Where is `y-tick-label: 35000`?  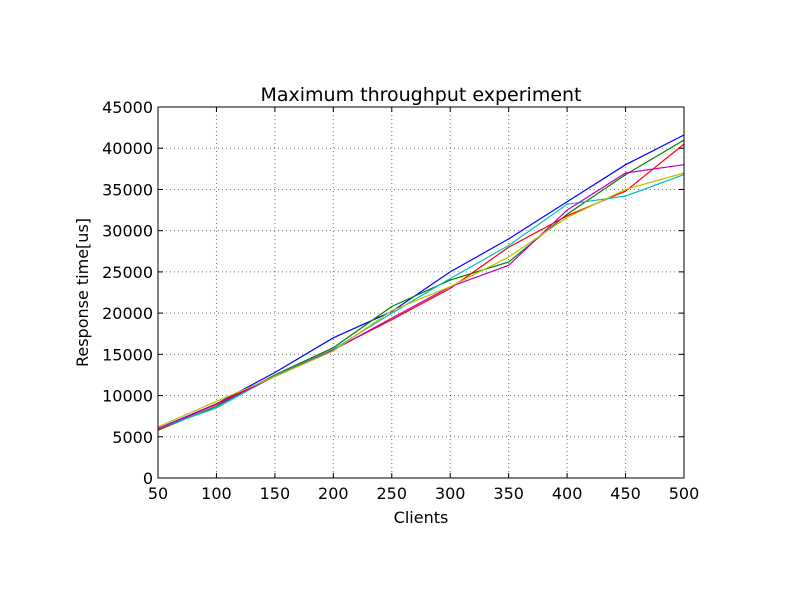
y-tick-label: 35000 is located at coordinates (127, 189).